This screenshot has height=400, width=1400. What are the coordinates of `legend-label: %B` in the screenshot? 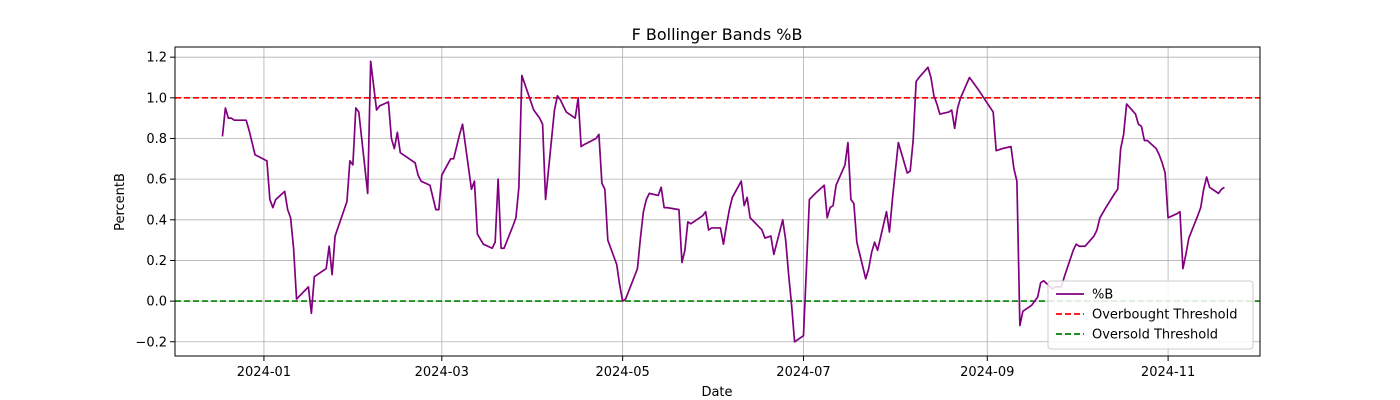 It's located at (1102, 295).